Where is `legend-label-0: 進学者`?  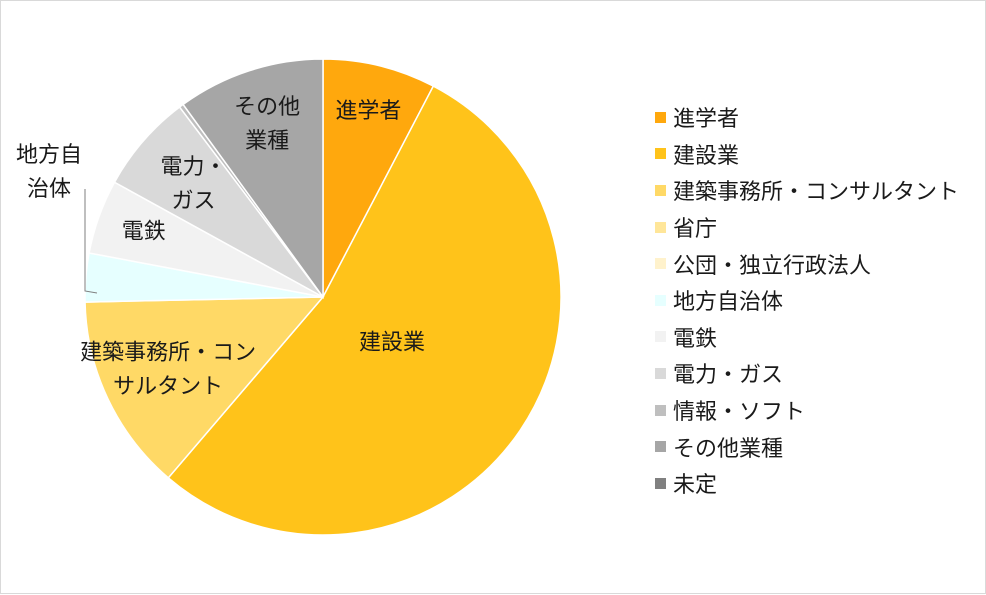 legend-label-0: 進学者 is located at coordinates (706, 117).